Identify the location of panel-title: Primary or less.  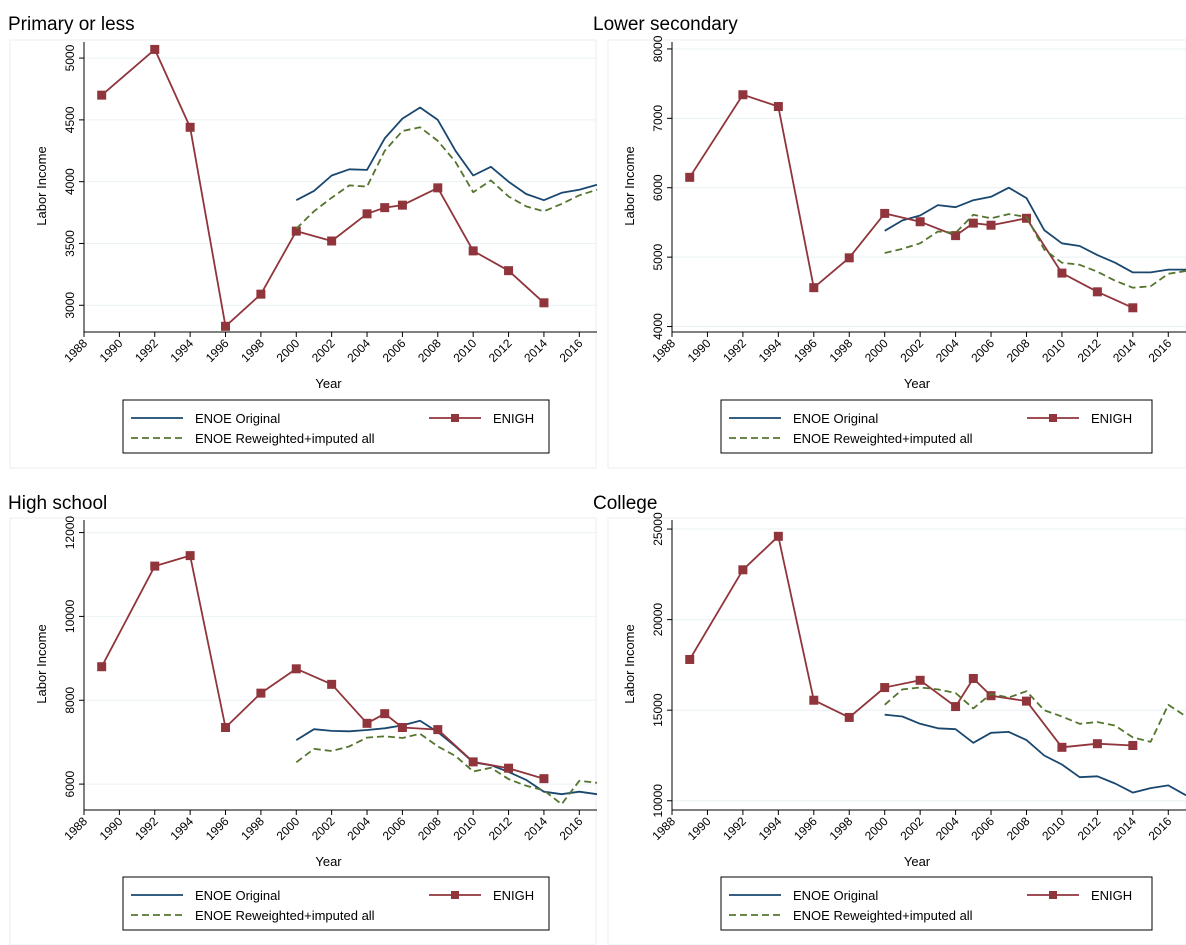
(71, 24).